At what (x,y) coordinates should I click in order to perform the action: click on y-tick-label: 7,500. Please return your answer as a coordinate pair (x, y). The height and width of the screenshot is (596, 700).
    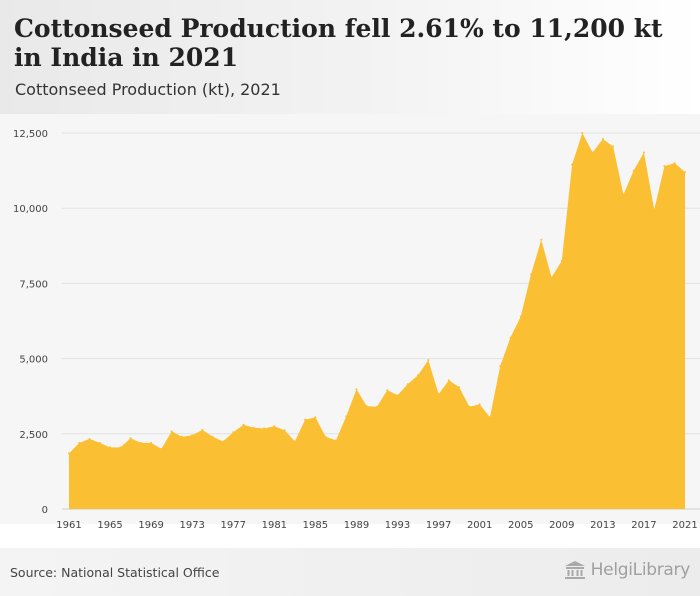
    Looking at the image, I should click on (33, 284).